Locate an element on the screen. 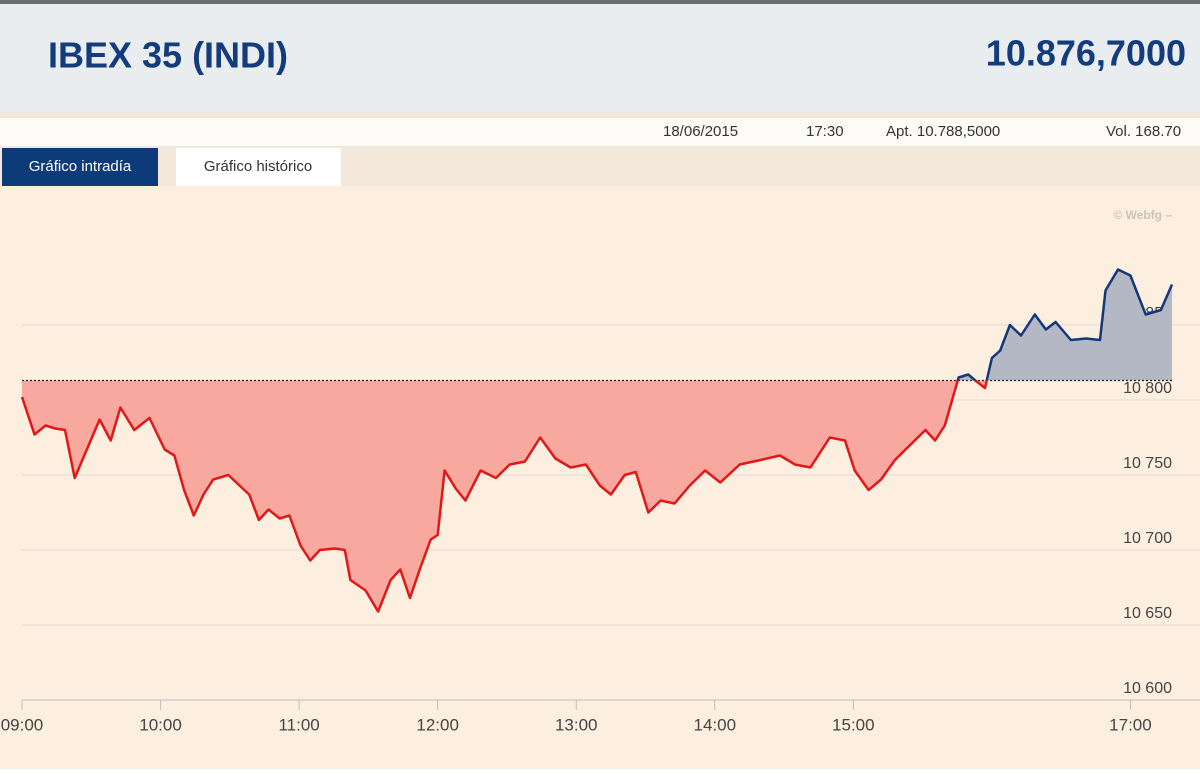 The height and width of the screenshot is (774, 1200). index-price: 10.876,7000 is located at coordinates (1086, 53).